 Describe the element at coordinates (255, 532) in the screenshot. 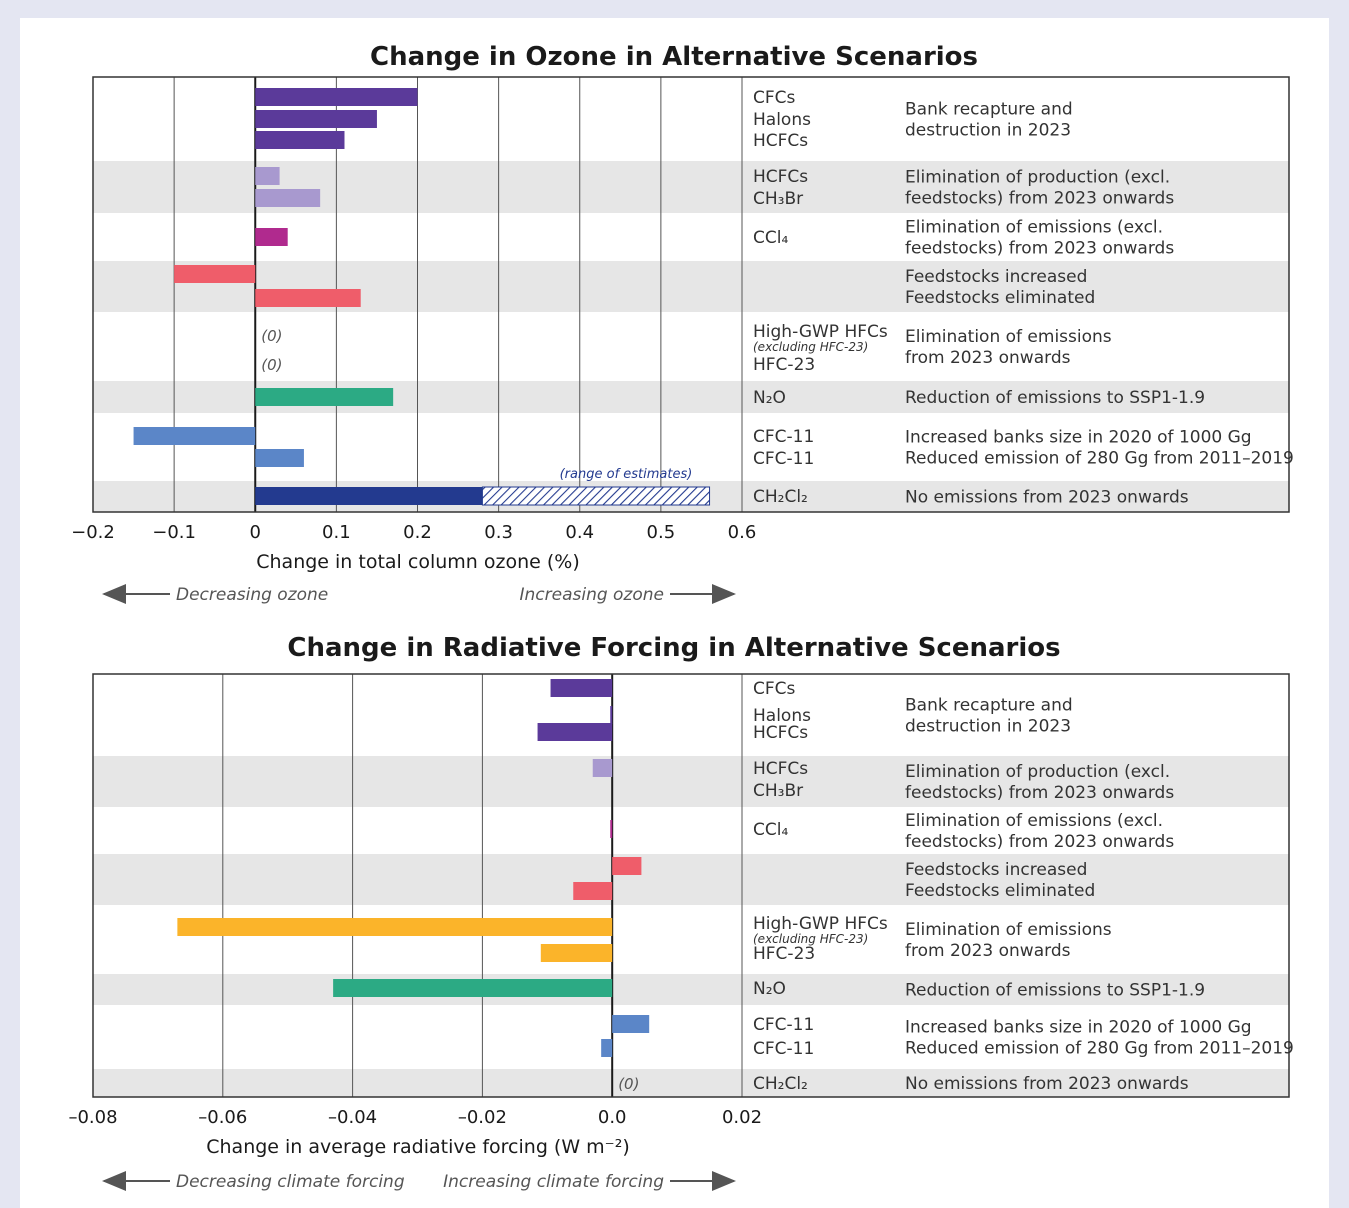

I see `x-tick-label: 0` at that location.